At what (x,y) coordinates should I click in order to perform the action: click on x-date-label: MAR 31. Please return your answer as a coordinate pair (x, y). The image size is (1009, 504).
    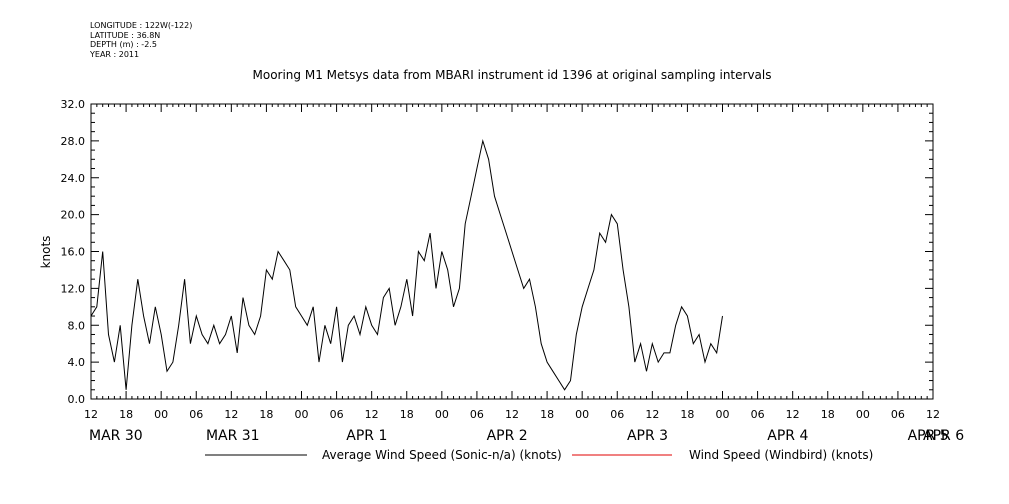
    Looking at the image, I should click on (233, 436).